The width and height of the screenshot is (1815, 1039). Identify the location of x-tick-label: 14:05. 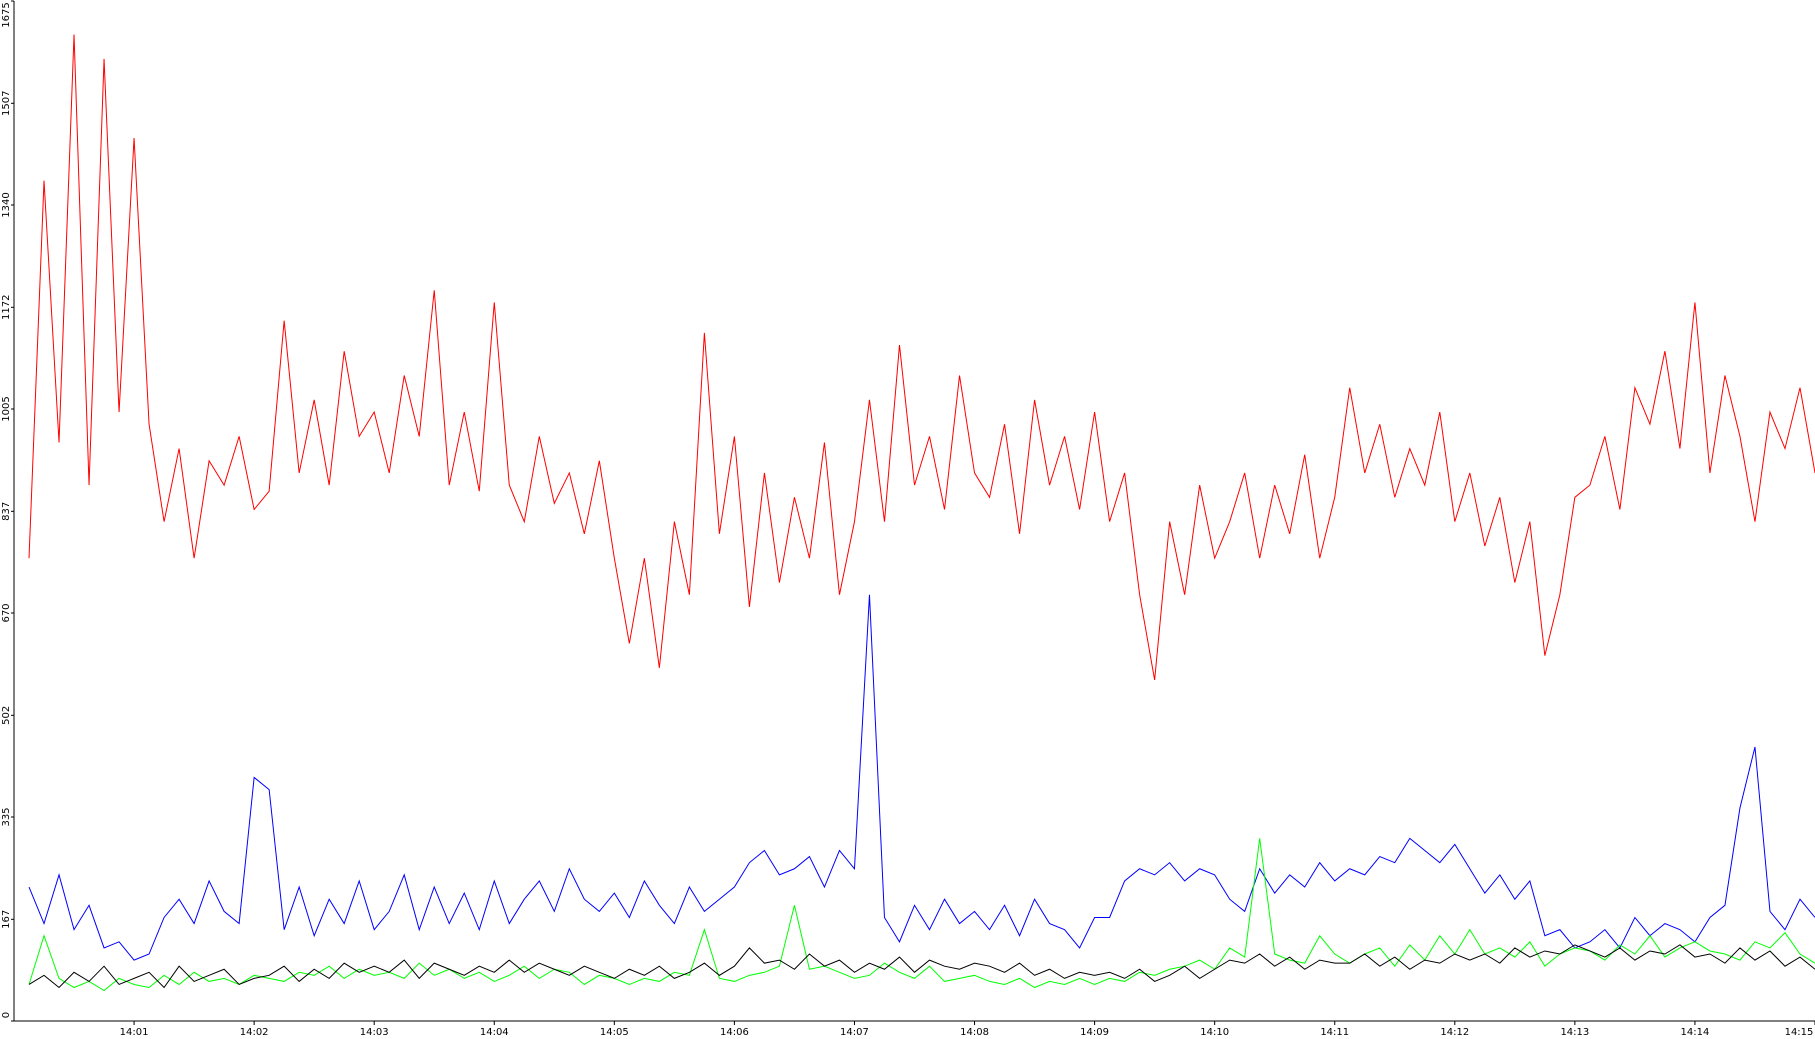
(614, 1032).